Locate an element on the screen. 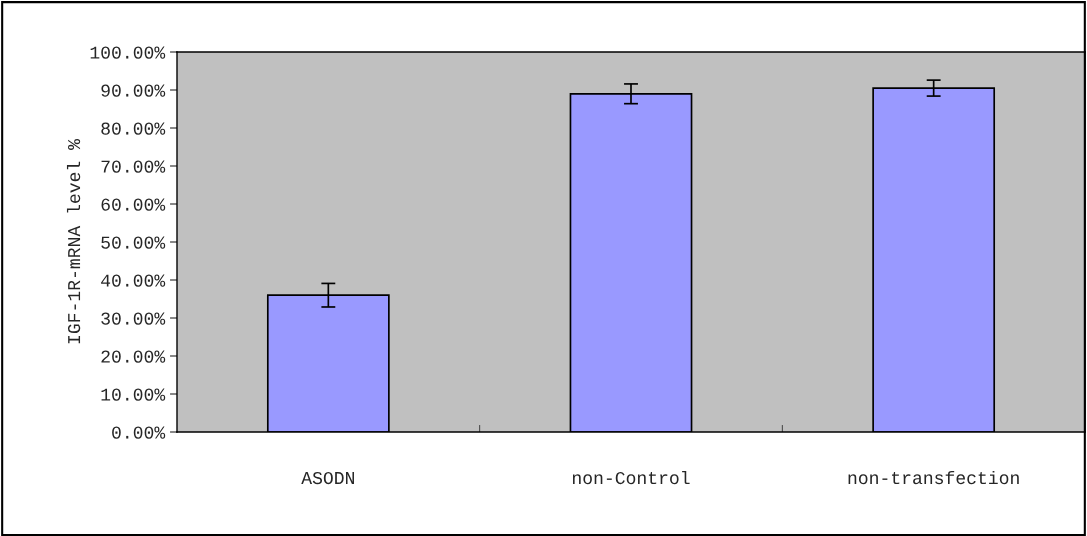 The width and height of the screenshot is (1087, 536). x-tick-label: non-Control is located at coordinates (631, 477).